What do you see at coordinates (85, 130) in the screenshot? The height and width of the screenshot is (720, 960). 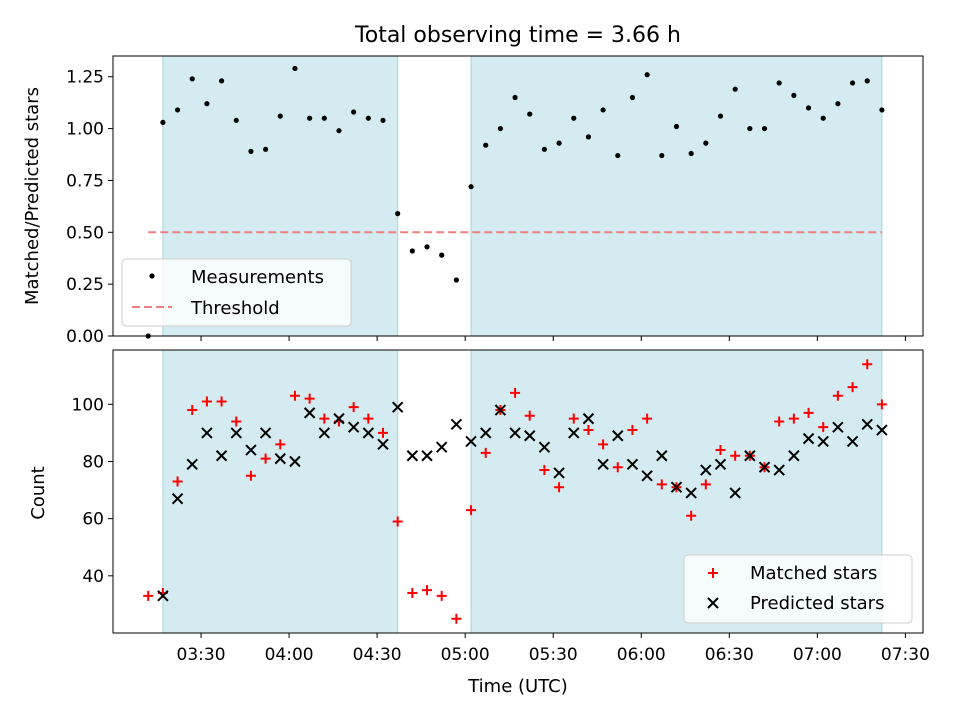 I see `y-tick-label: 1.00` at bounding box center [85, 130].